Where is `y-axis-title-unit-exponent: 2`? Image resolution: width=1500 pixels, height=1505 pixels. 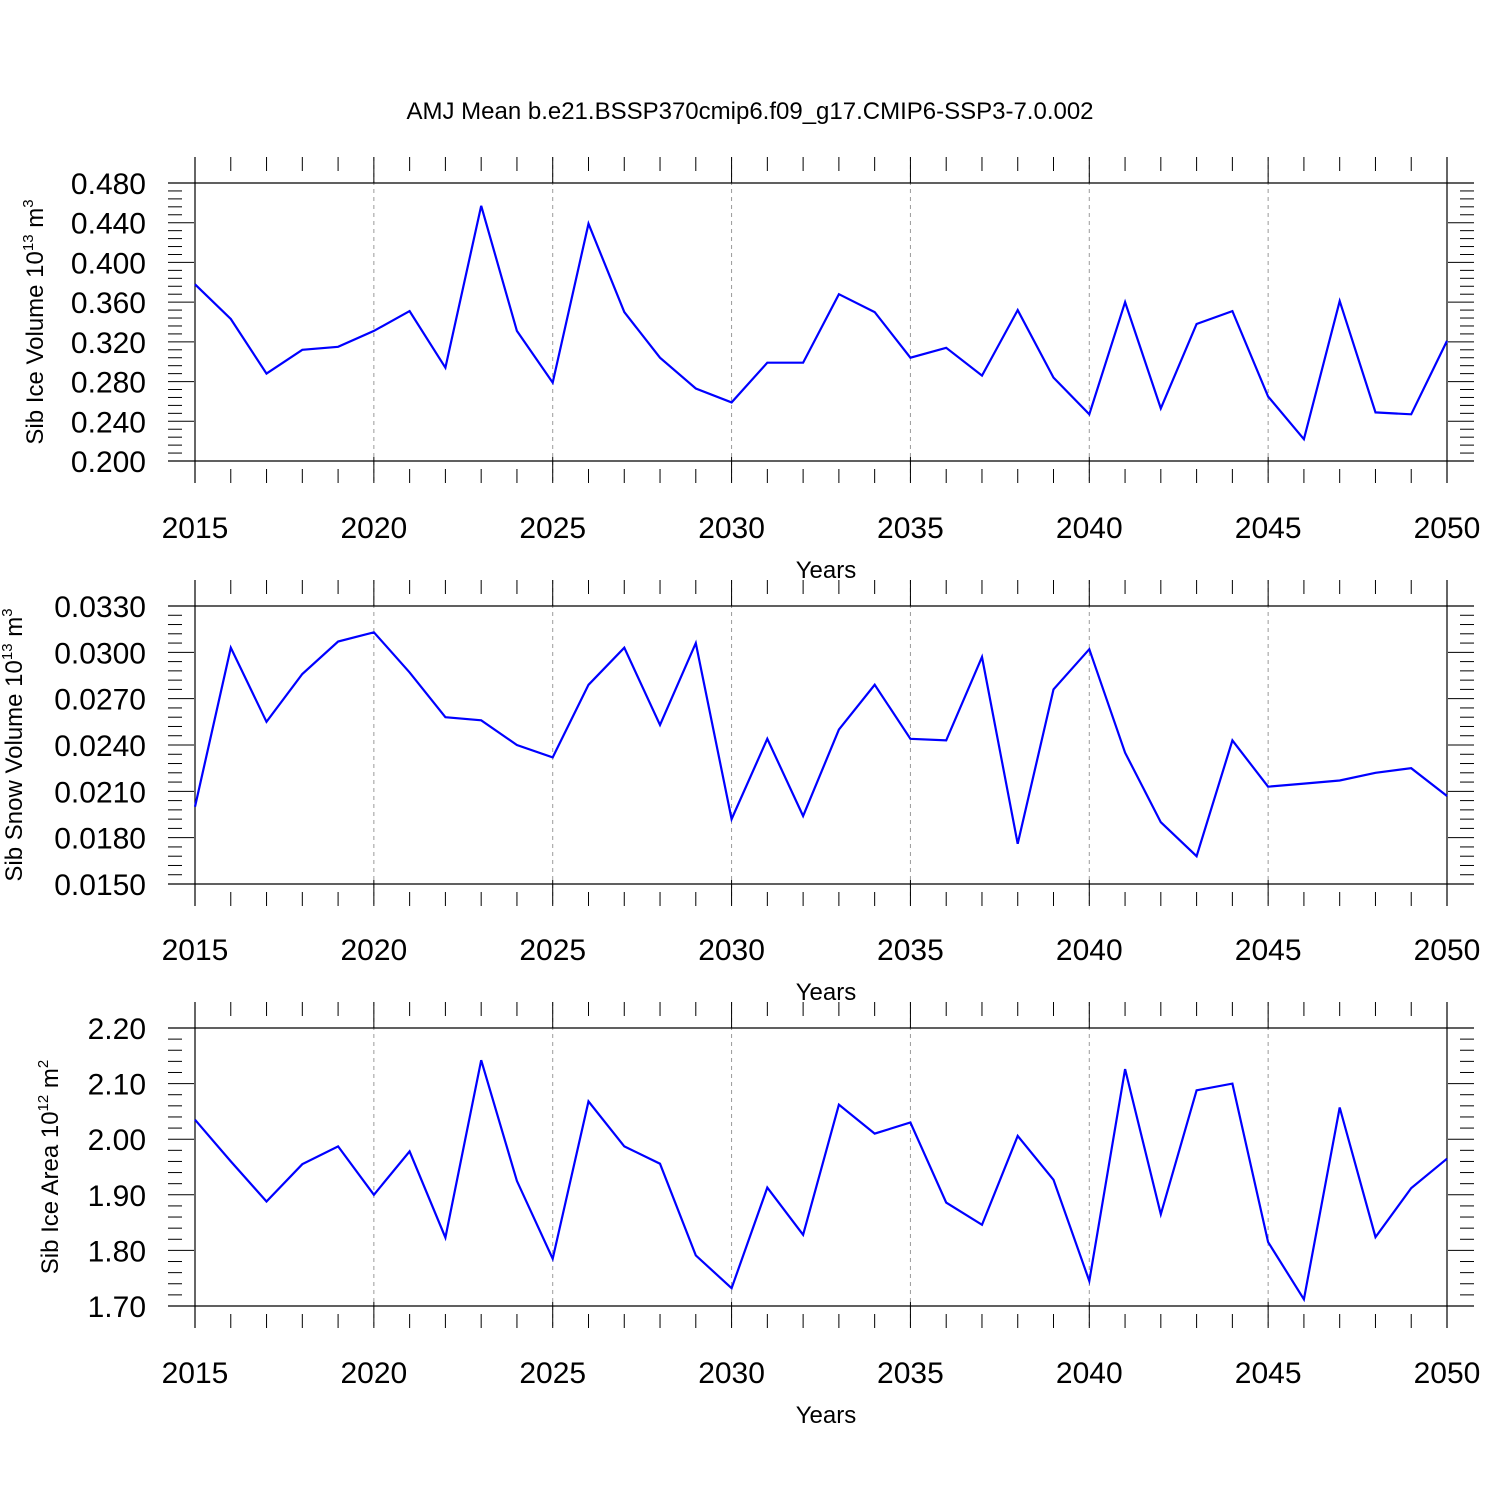
y-axis-title-unit-exponent: 2 is located at coordinates (43, 1064).